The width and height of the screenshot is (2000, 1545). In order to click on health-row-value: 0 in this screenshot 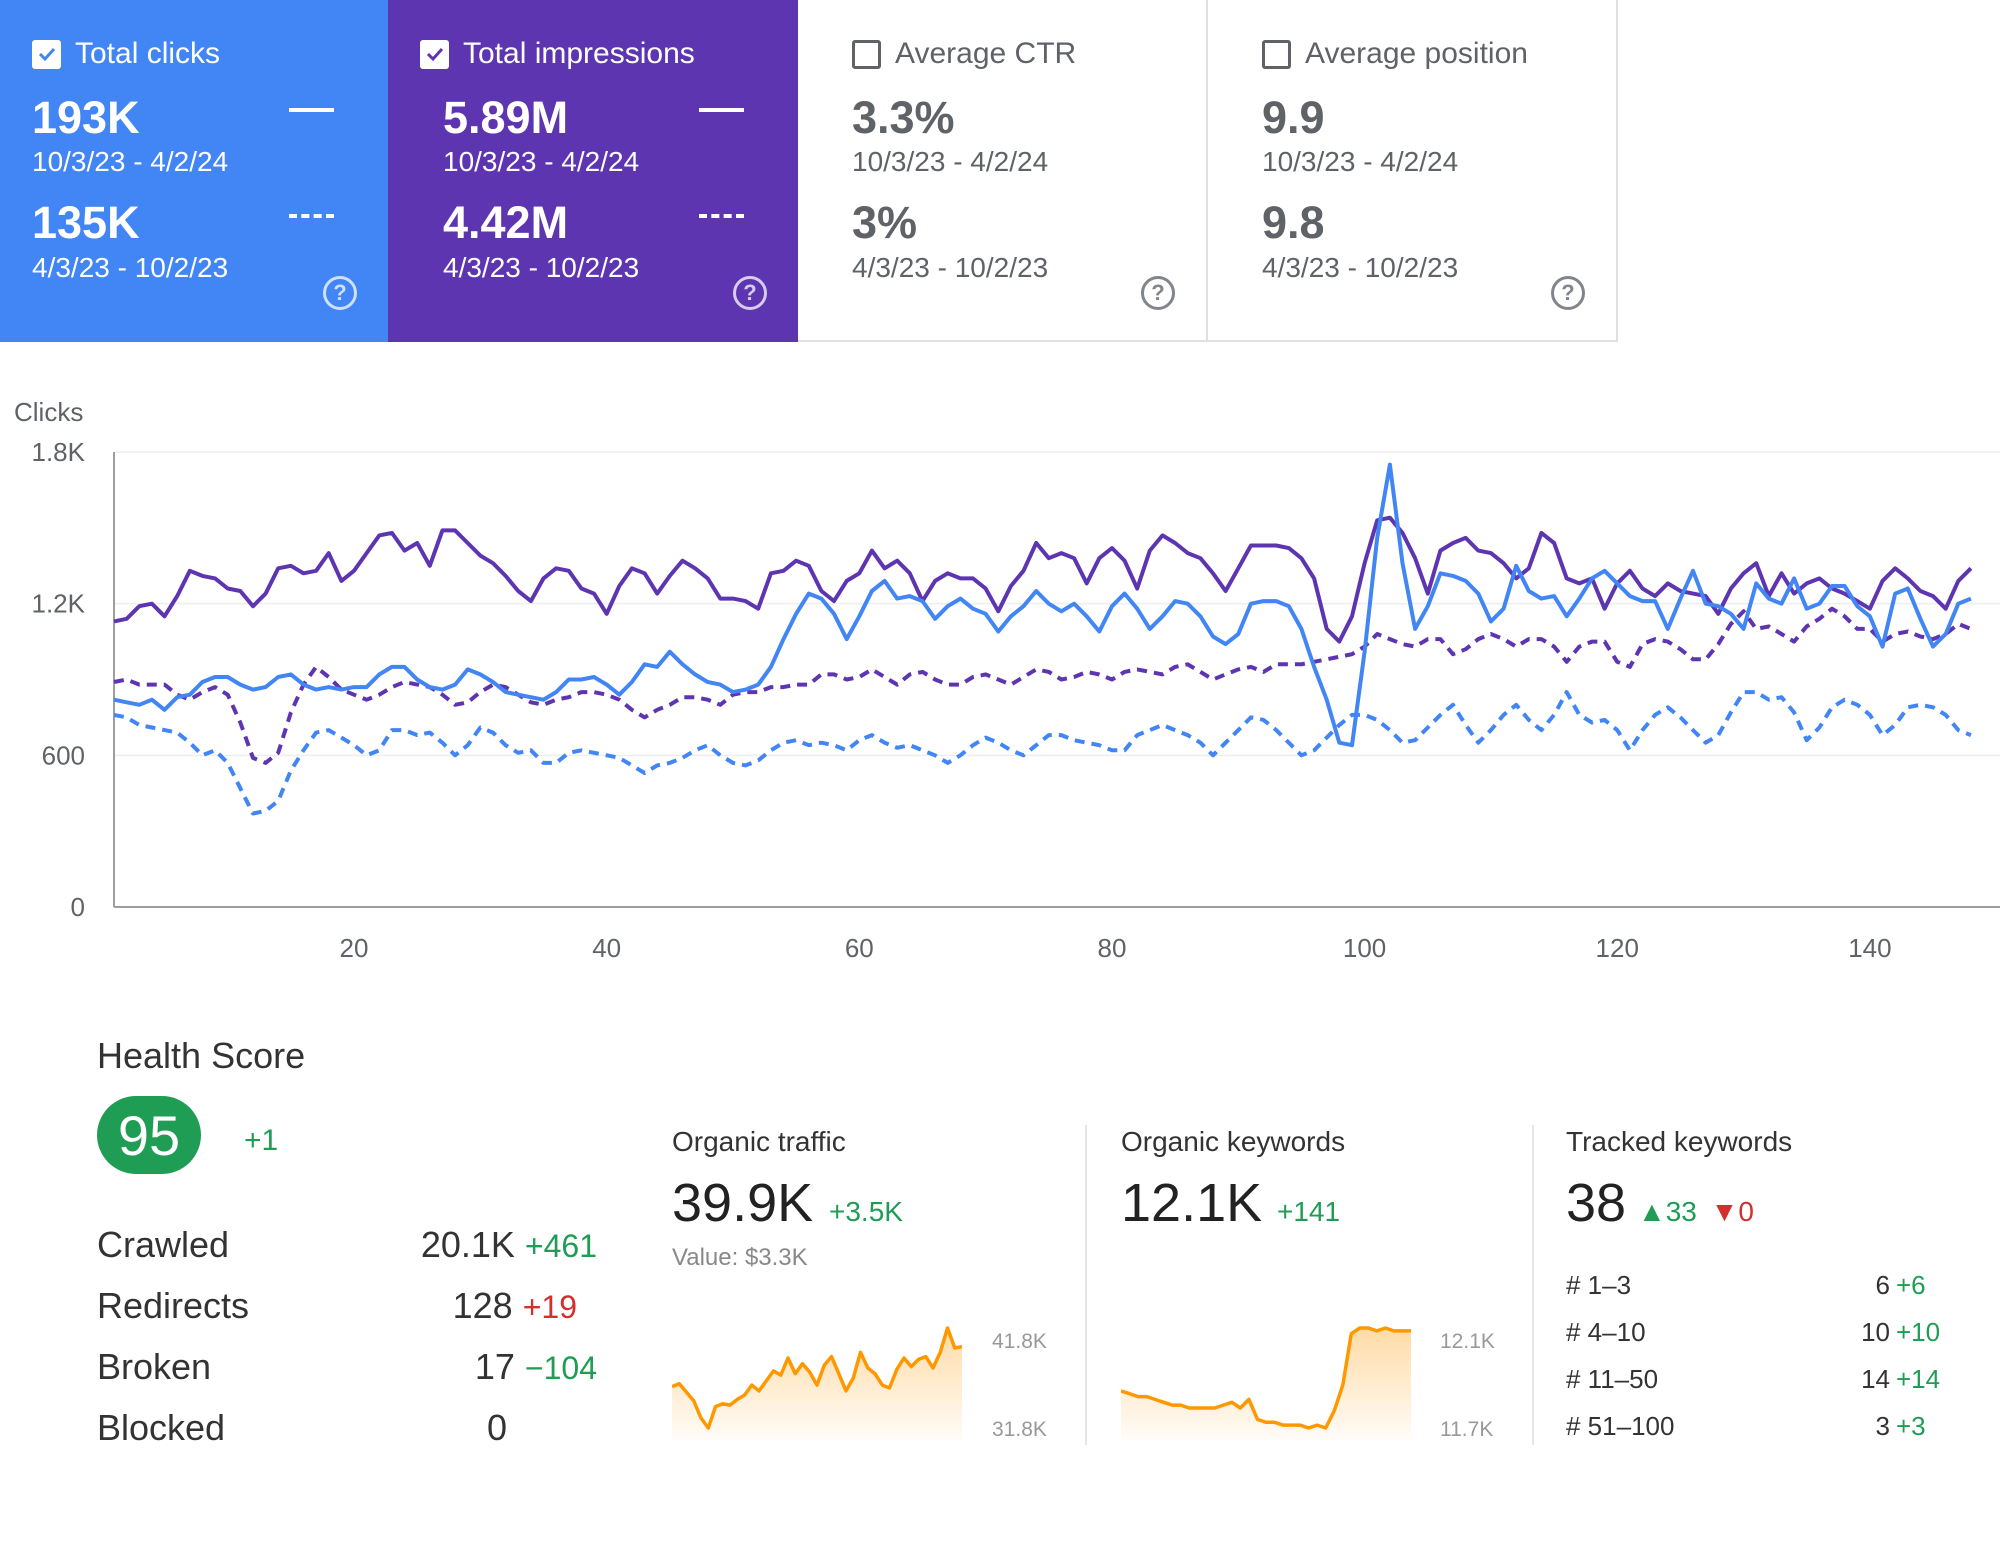, I will do `click(496, 1427)`.